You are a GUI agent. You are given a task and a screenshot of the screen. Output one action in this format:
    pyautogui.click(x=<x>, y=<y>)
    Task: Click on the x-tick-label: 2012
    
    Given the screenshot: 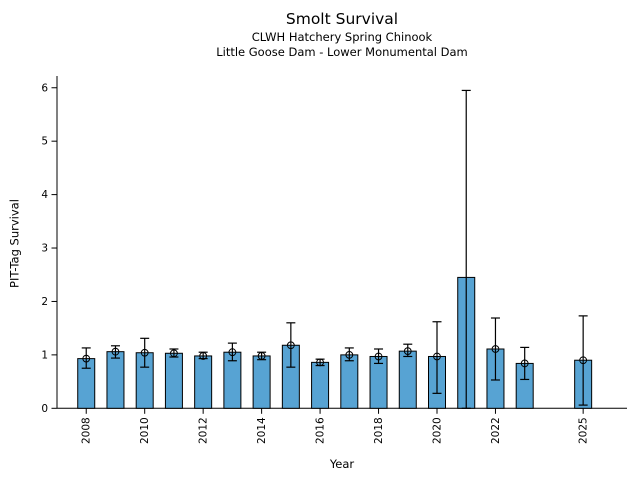 What is the action you would take?
    pyautogui.click(x=204, y=430)
    